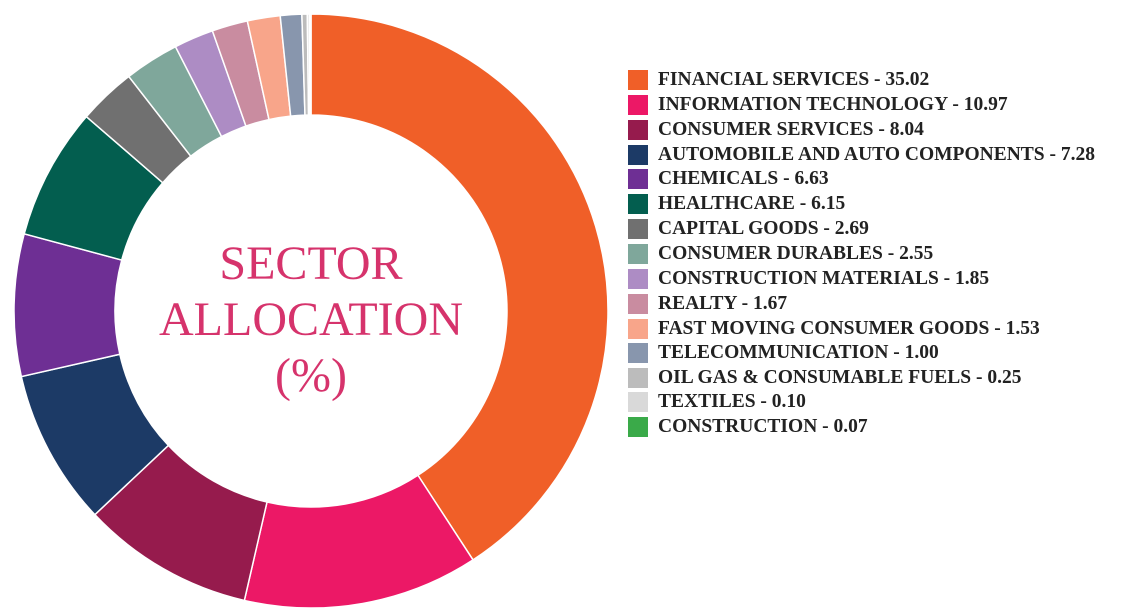 The height and width of the screenshot is (615, 1127). Describe the element at coordinates (873, 426) in the screenshot. I see `legend-item-construction: CONSTRUCTION - 0.07` at that location.